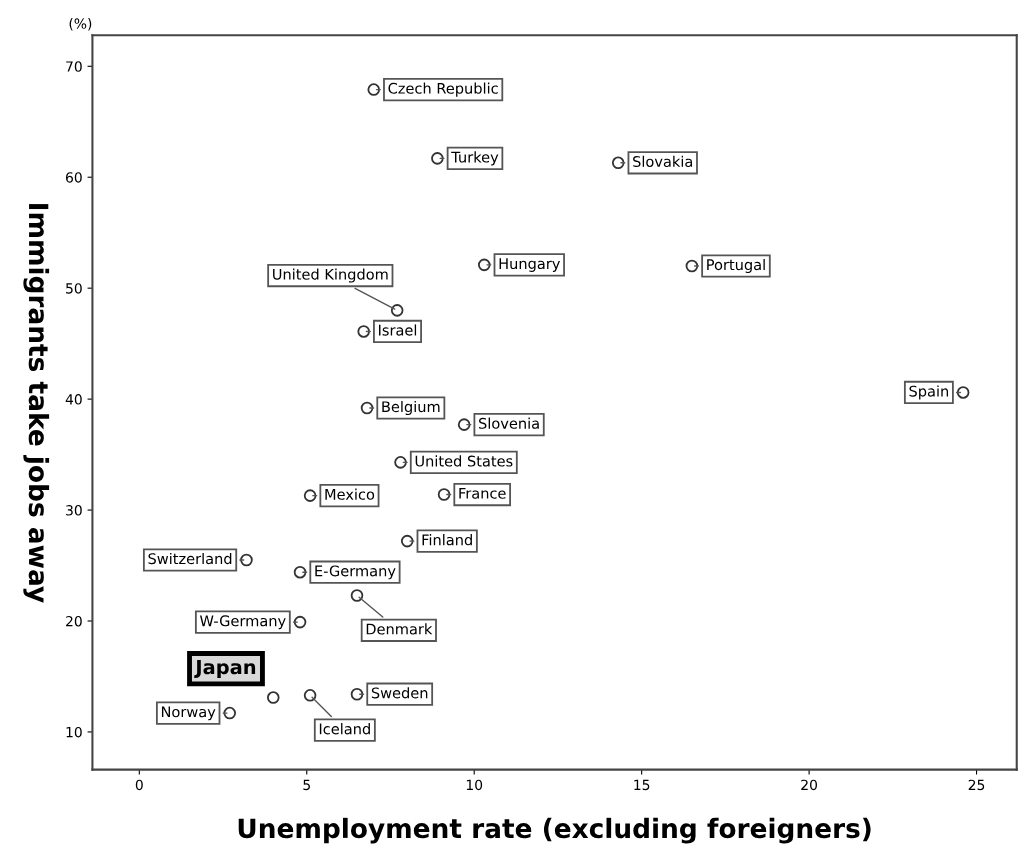  I want to click on x-tick-label: 0, so click(139, 785).